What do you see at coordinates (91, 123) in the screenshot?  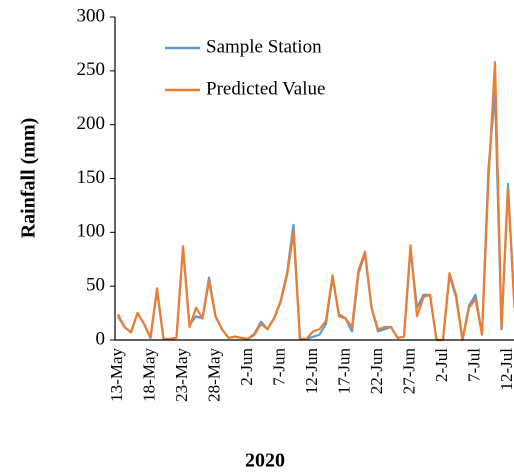 I see `y-tick-label: 200` at bounding box center [91, 123].